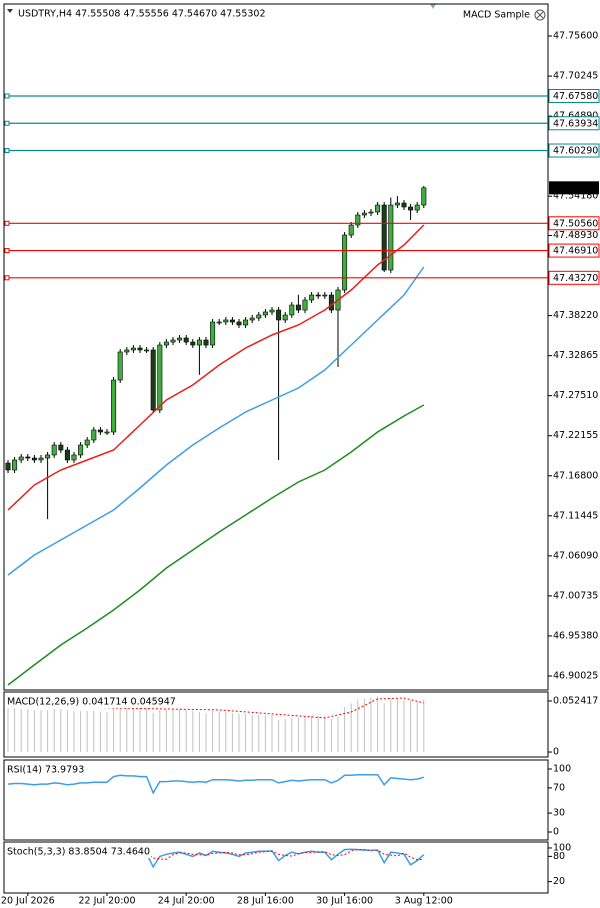  What do you see at coordinates (78, 852) in the screenshot?
I see `panel-title: Stoch(5,3,3) 83.8504 73.4640` at bounding box center [78, 852].